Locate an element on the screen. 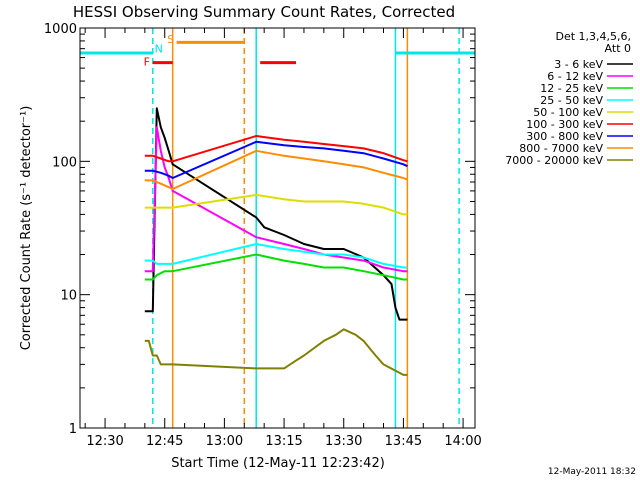  legend-label: 800 - 7000 keV is located at coordinates (561, 148).